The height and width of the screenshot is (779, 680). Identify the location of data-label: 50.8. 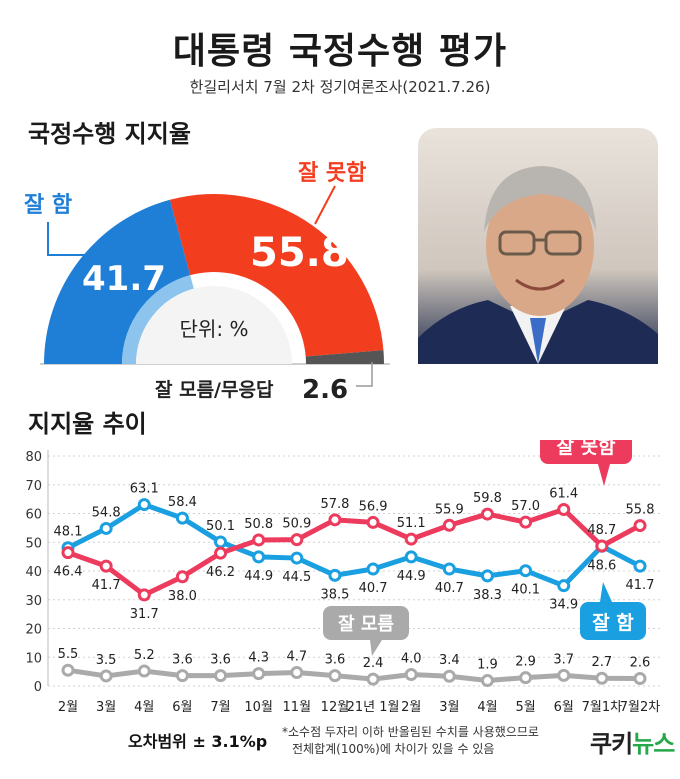
(258, 524).